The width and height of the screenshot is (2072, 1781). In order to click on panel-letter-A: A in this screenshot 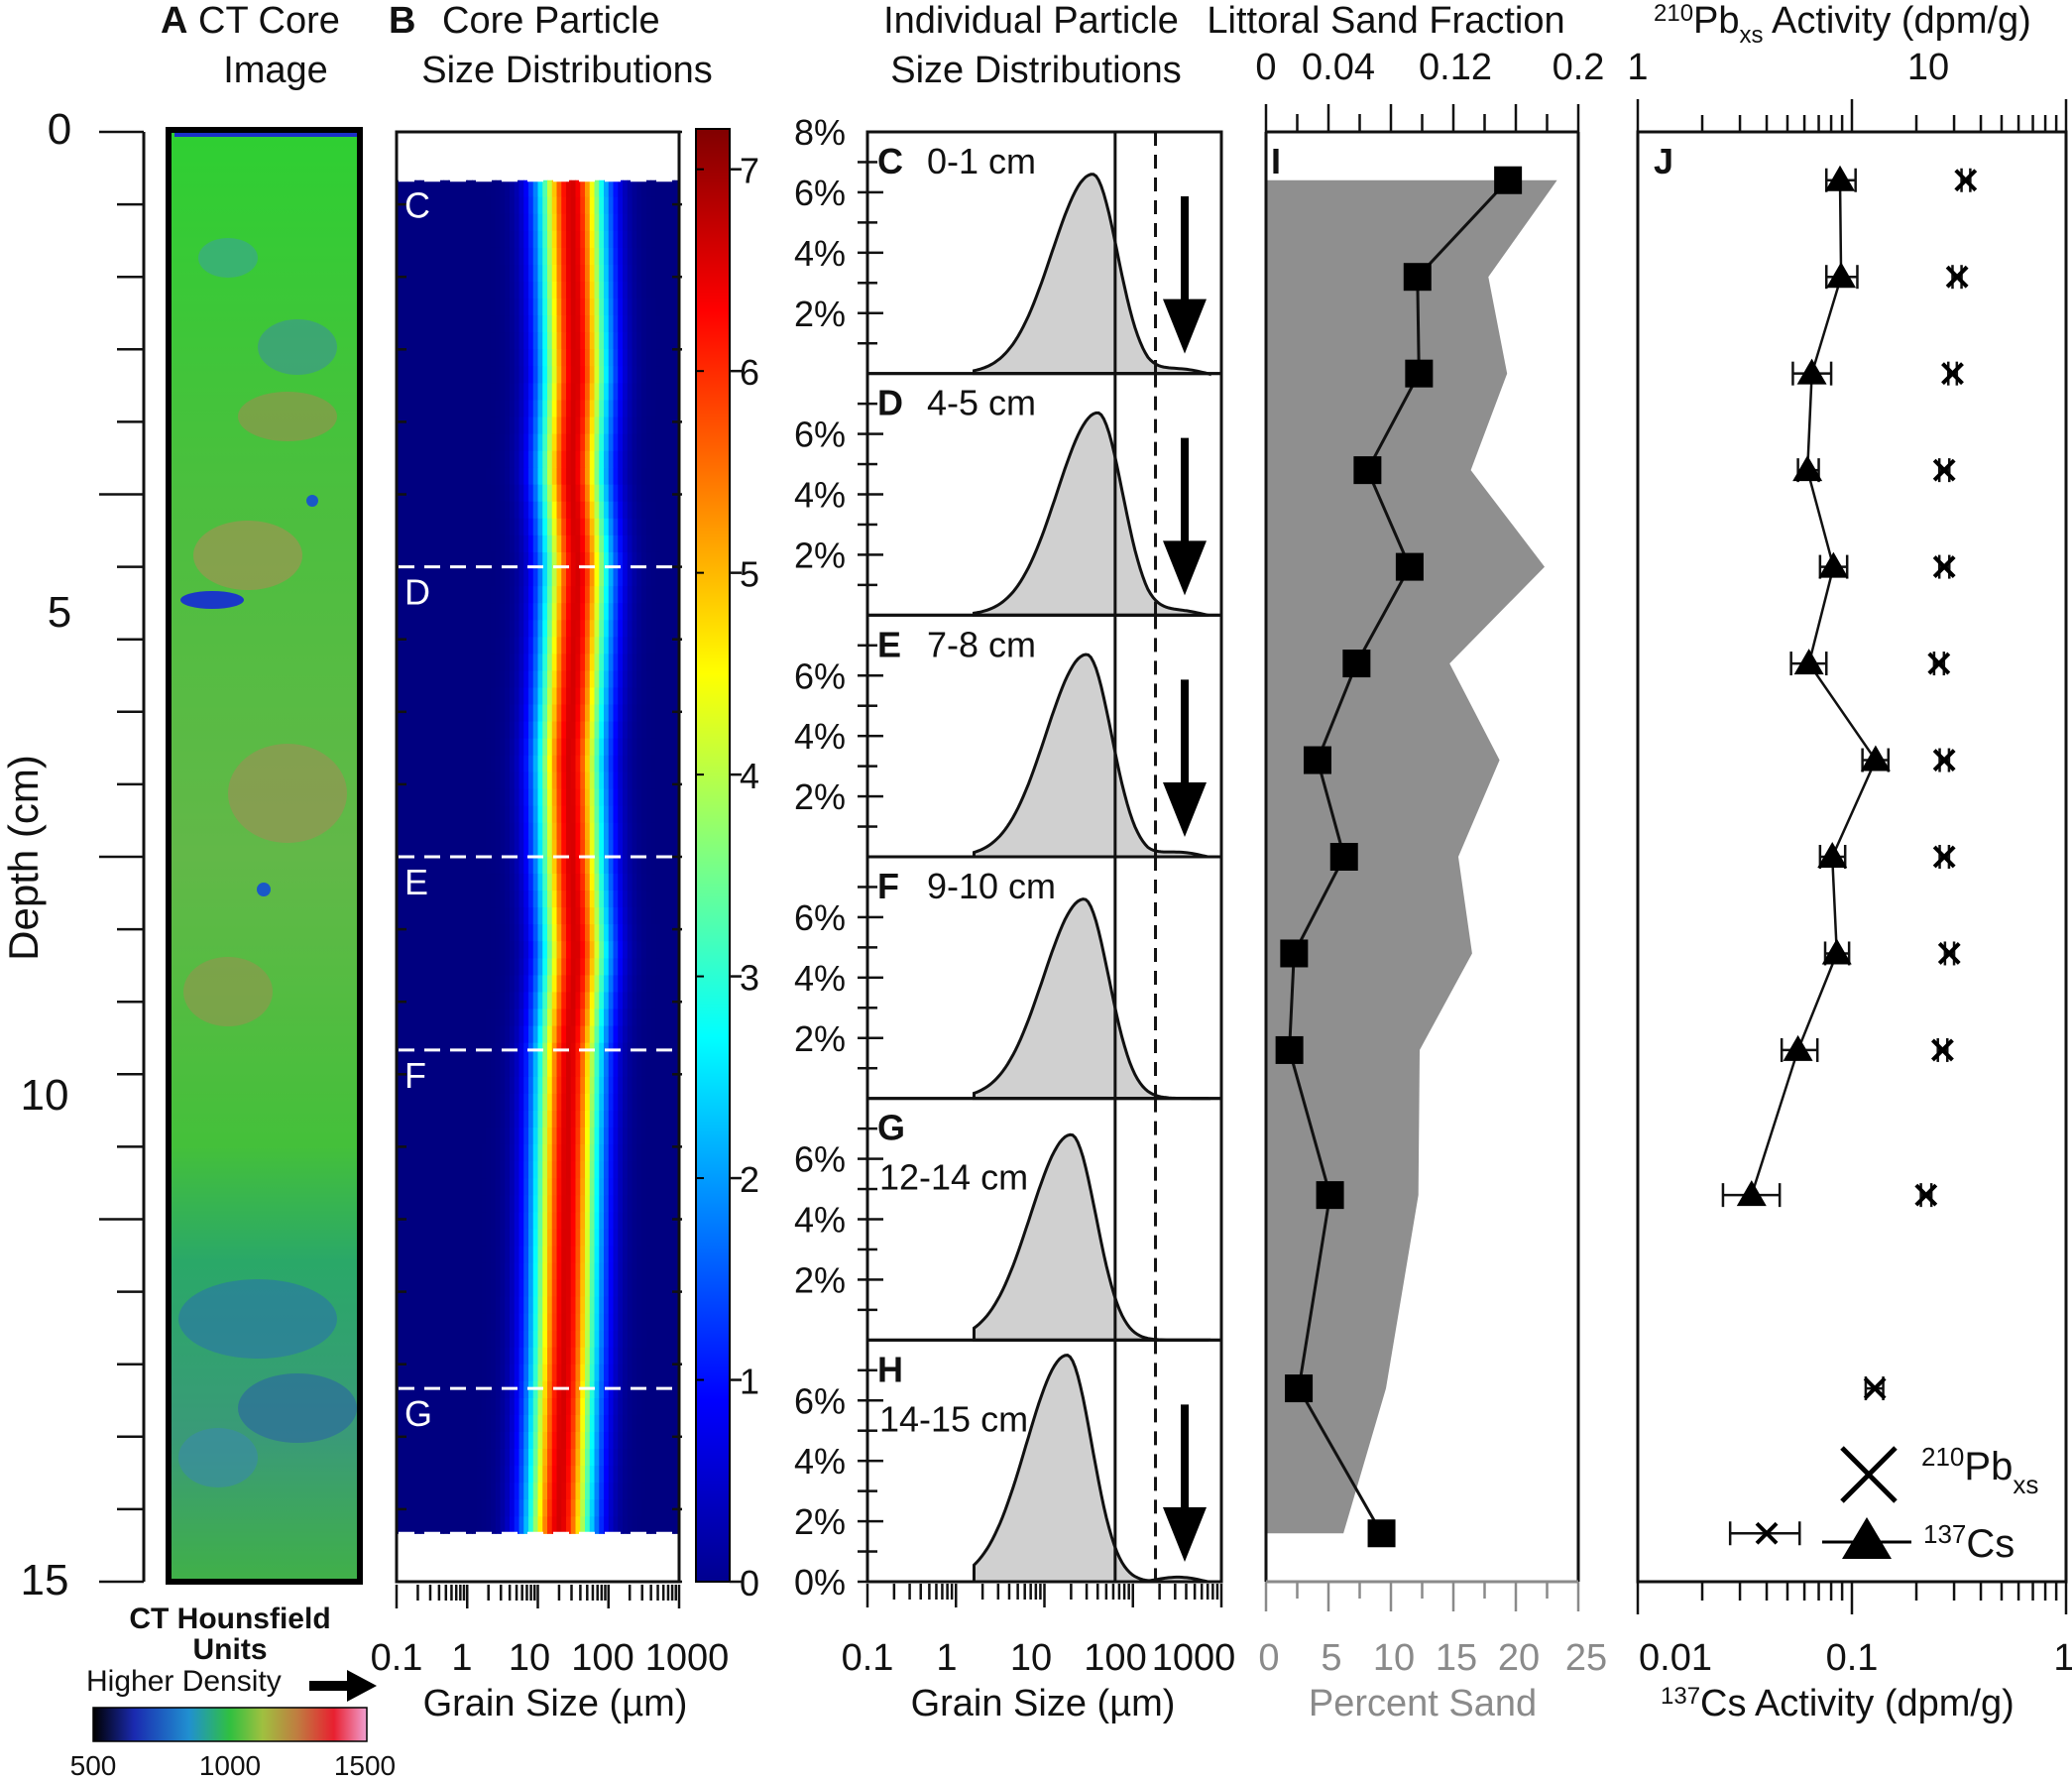, I will do `click(174, 21)`.